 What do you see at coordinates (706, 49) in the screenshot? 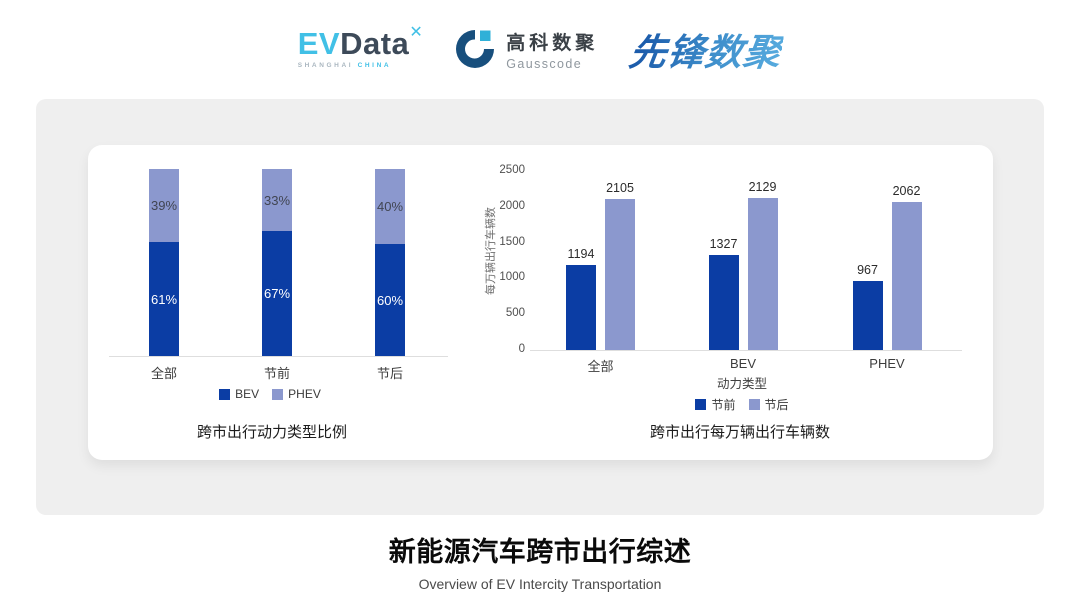
I see `pioneer-shuju-logo: 先锋数聚` at bounding box center [706, 49].